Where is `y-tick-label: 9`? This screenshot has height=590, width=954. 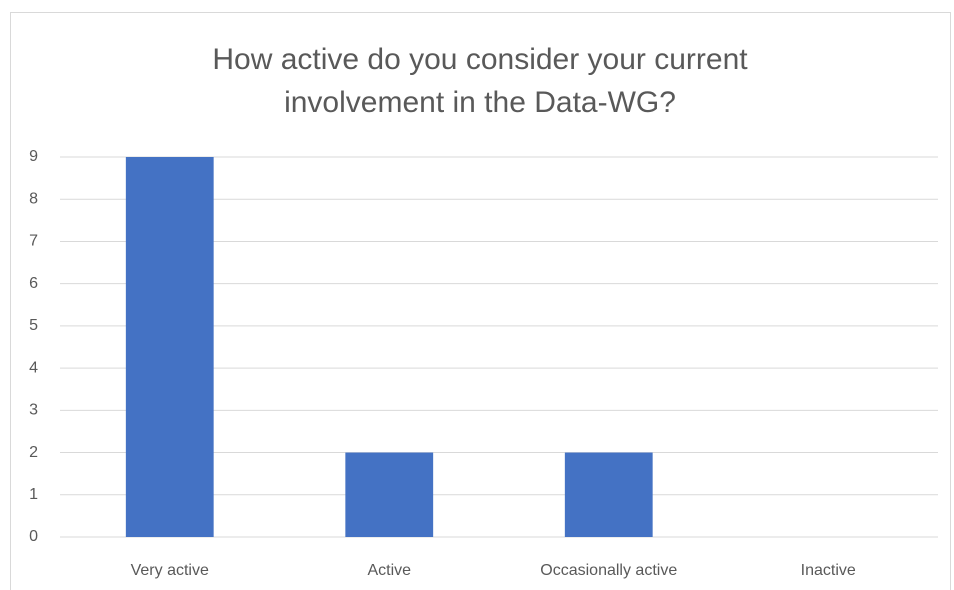 y-tick-label: 9 is located at coordinates (33, 156).